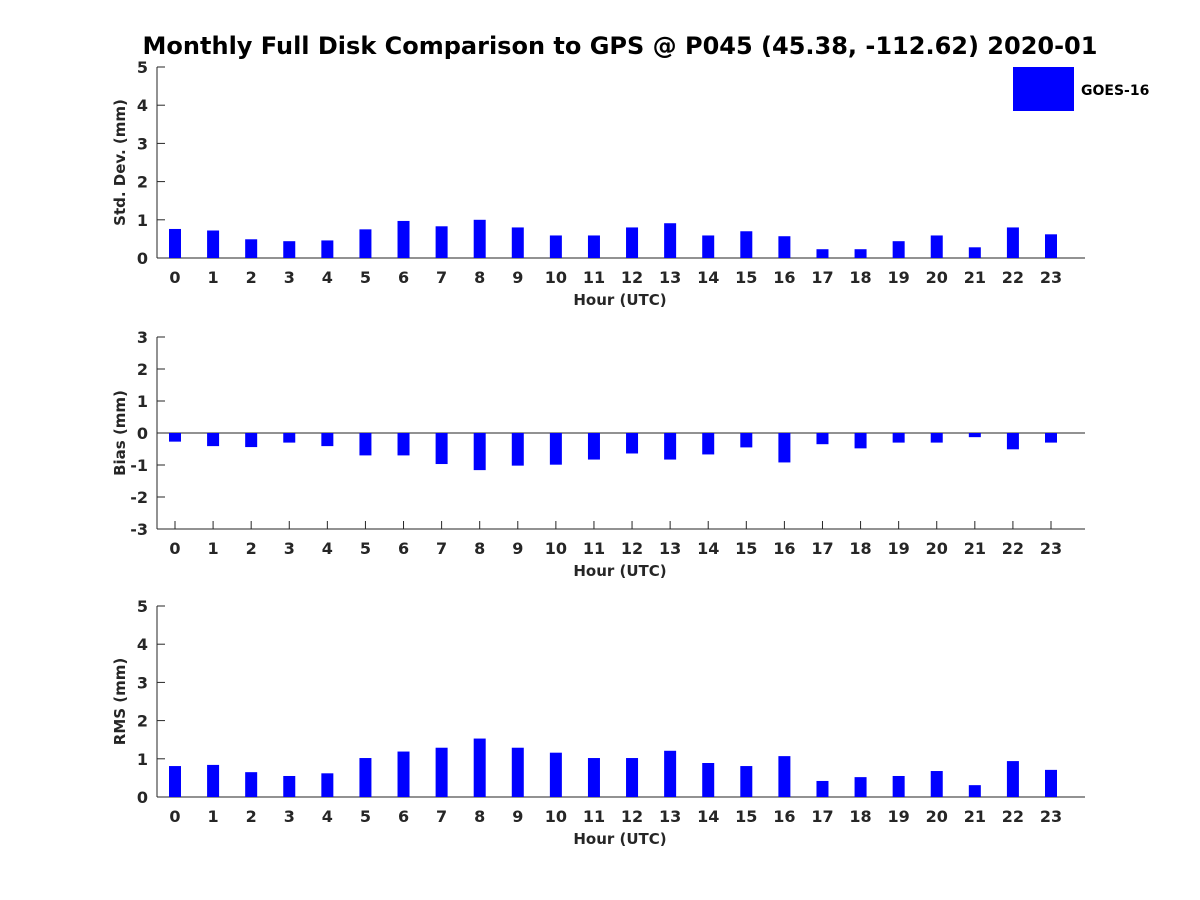 The height and width of the screenshot is (900, 1200). What do you see at coordinates (784, 277) in the screenshot?
I see `std-dev-x-tick-label: 16` at bounding box center [784, 277].